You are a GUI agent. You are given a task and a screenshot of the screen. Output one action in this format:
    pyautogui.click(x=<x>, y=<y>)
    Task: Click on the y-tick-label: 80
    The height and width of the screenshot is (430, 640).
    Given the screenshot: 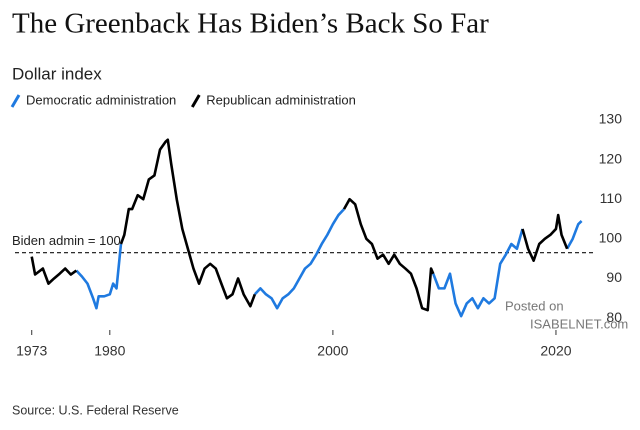 What is the action you would take?
    pyautogui.click(x=614, y=317)
    